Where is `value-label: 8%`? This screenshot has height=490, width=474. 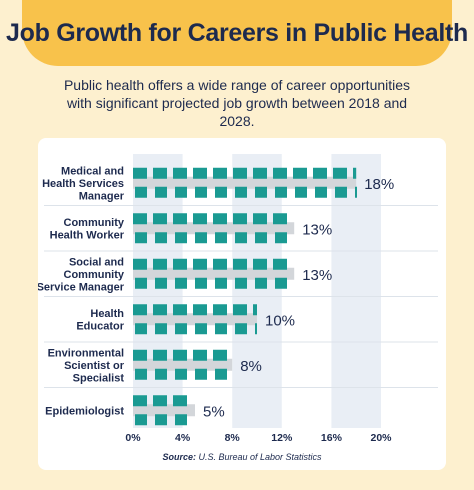 value-label: 8% is located at coordinates (251, 366).